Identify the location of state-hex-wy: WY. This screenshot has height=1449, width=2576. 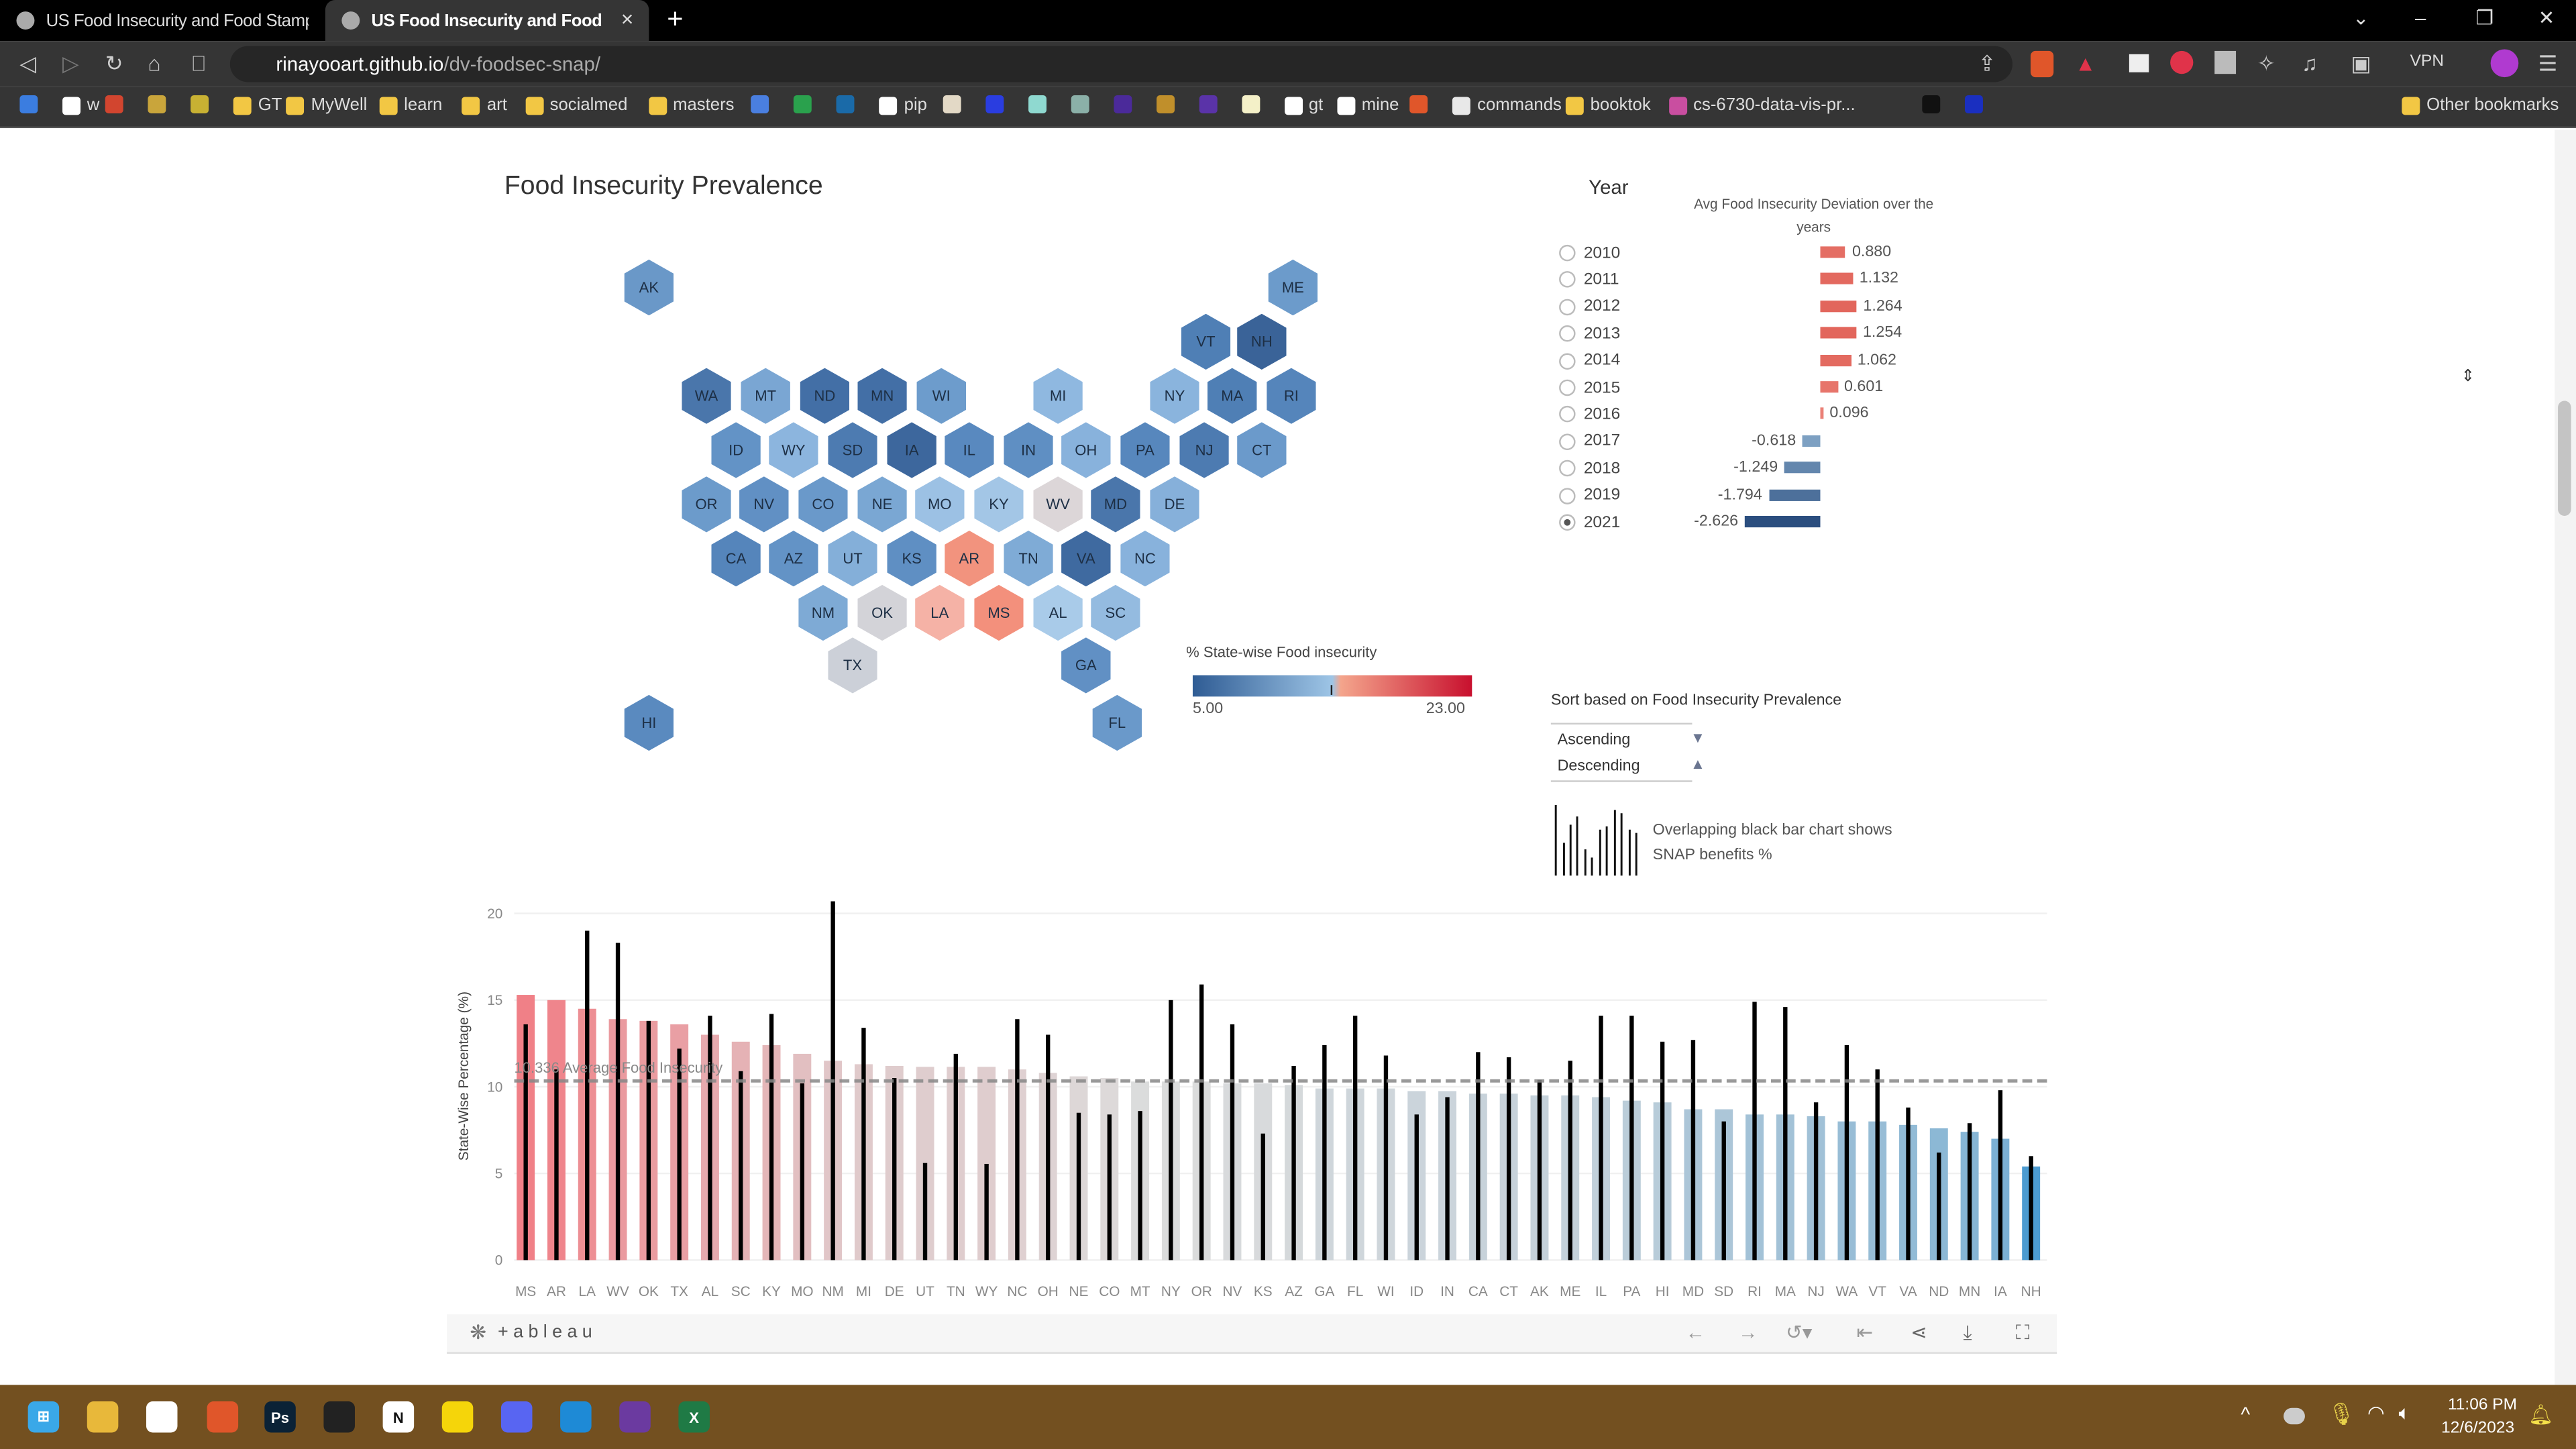
(793, 450).